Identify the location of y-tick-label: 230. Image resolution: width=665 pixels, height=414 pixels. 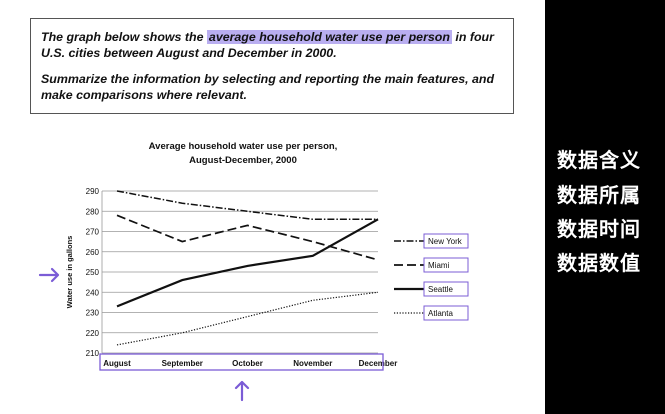
(93, 313).